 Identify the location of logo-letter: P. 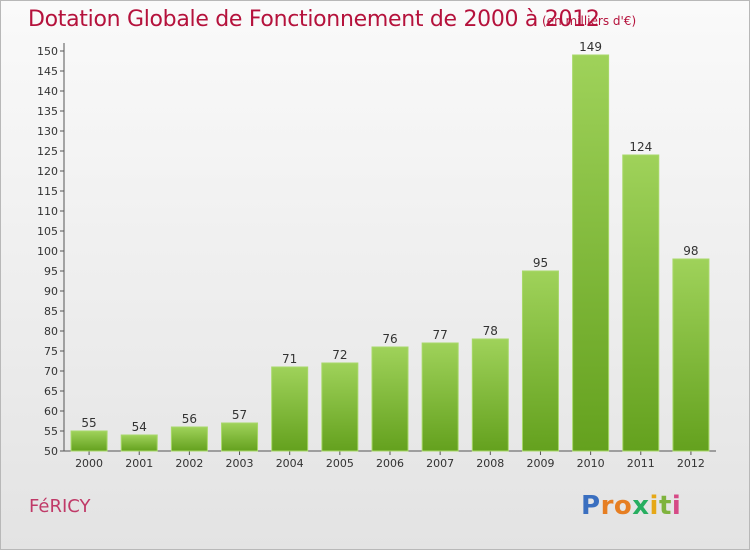
(591, 506).